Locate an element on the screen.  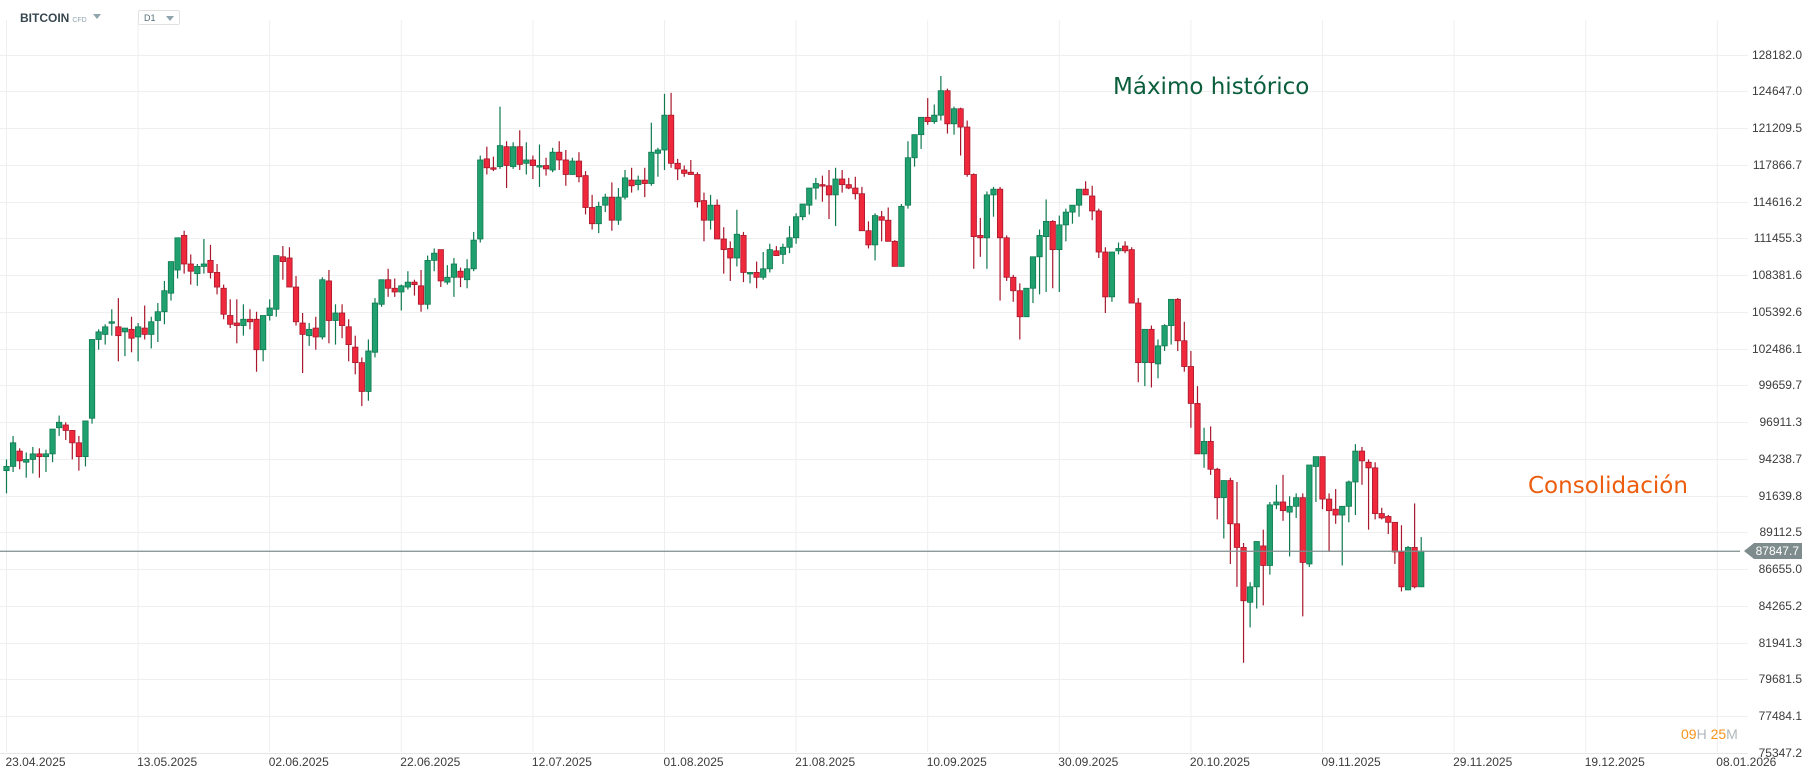
time-axis-label: 13.05.2025 is located at coordinates (167, 762).